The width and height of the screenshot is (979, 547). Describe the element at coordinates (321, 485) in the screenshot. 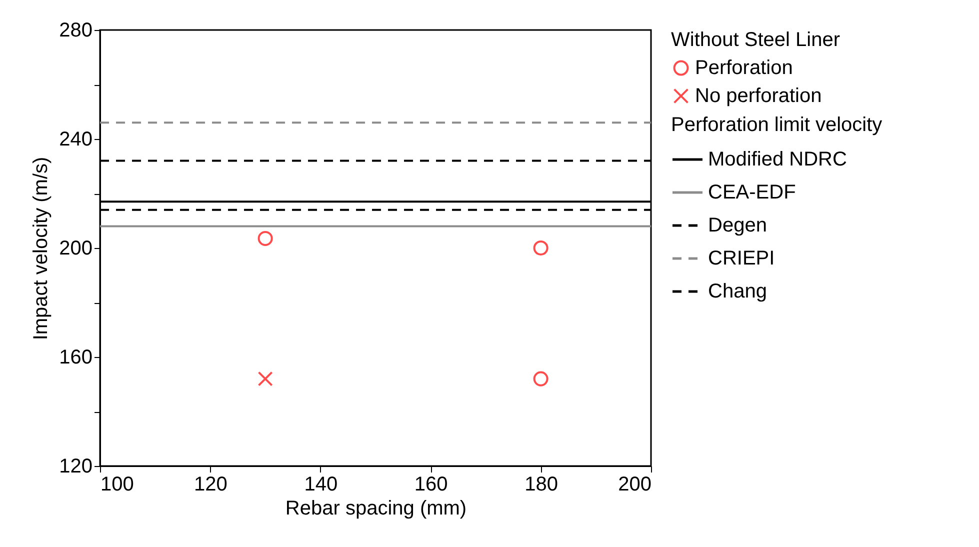

I see `x-tick-label: 140` at that location.